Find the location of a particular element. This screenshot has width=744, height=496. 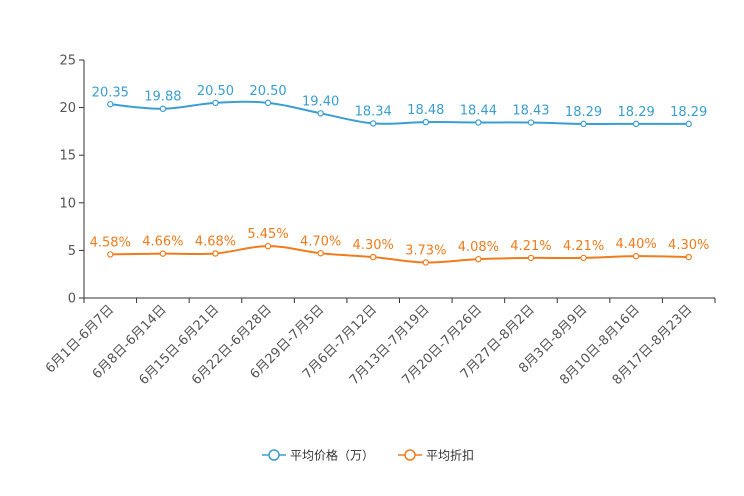

data-label: 19.88 is located at coordinates (162, 97).